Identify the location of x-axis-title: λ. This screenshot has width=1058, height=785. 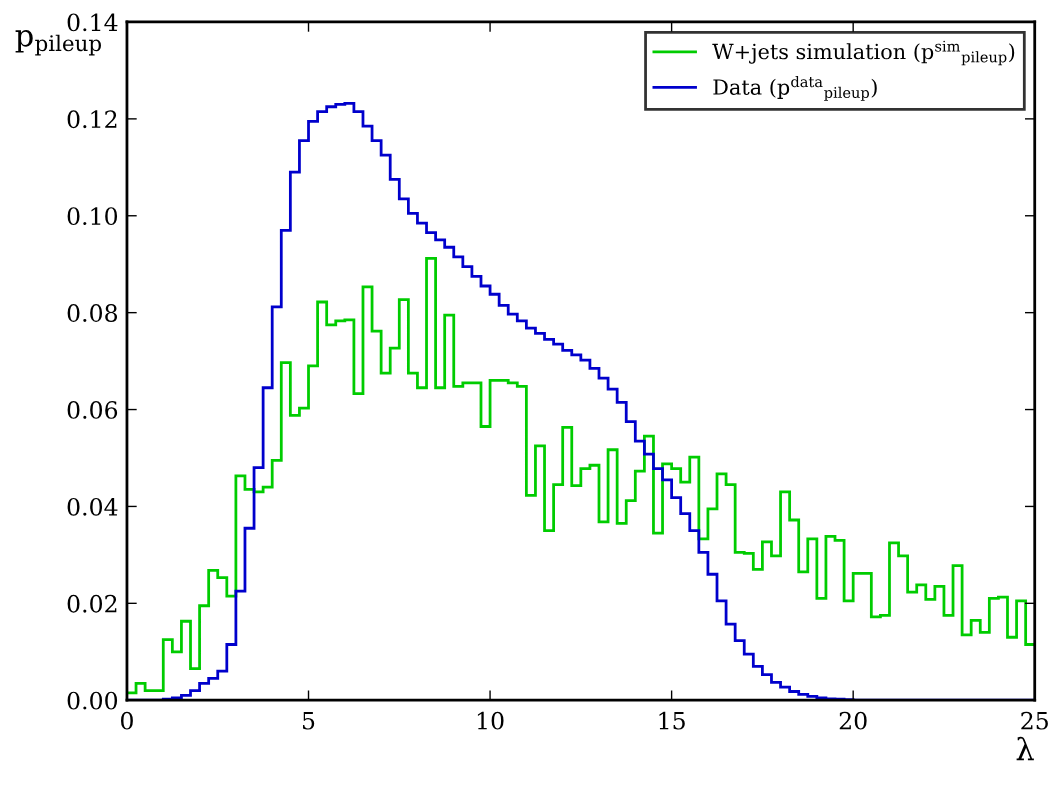
(1025, 748).